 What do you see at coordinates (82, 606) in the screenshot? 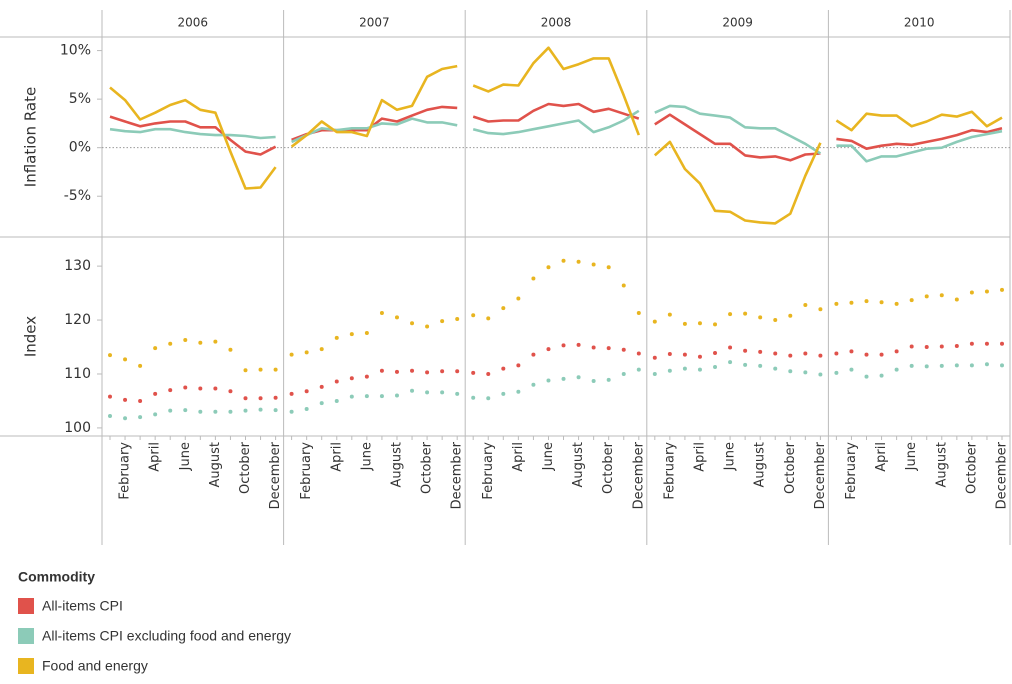
I see `legend-label: All-items CPI` at bounding box center [82, 606].